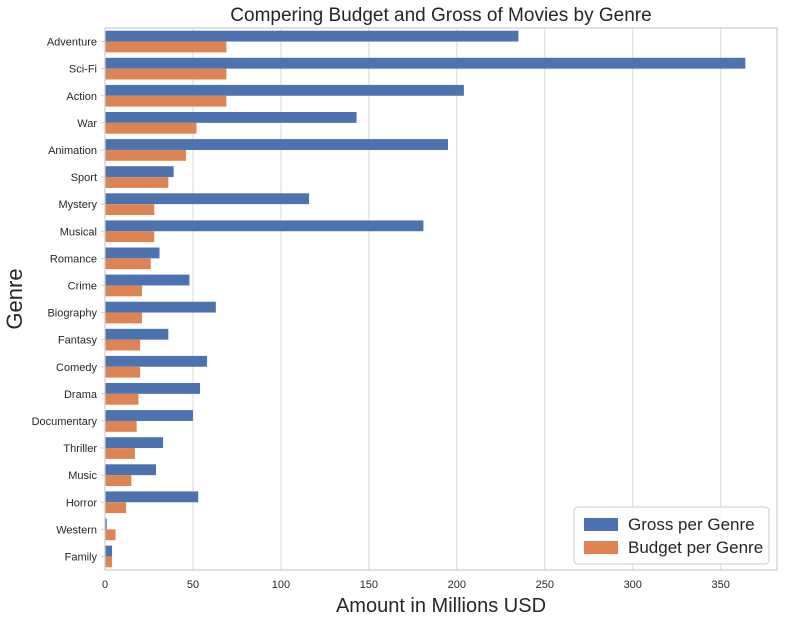 The width and height of the screenshot is (788, 625). I want to click on x-tick-label: 150, so click(369, 585).